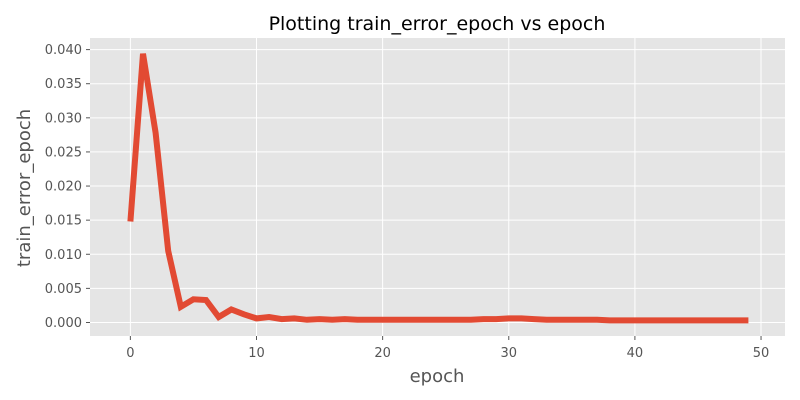 This screenshot has height=400, width=800. Describe the element at coordinates (447, 348) in the screenshot. I see `x-axis-ticks: 0 10 20 30 40 50` at that location.